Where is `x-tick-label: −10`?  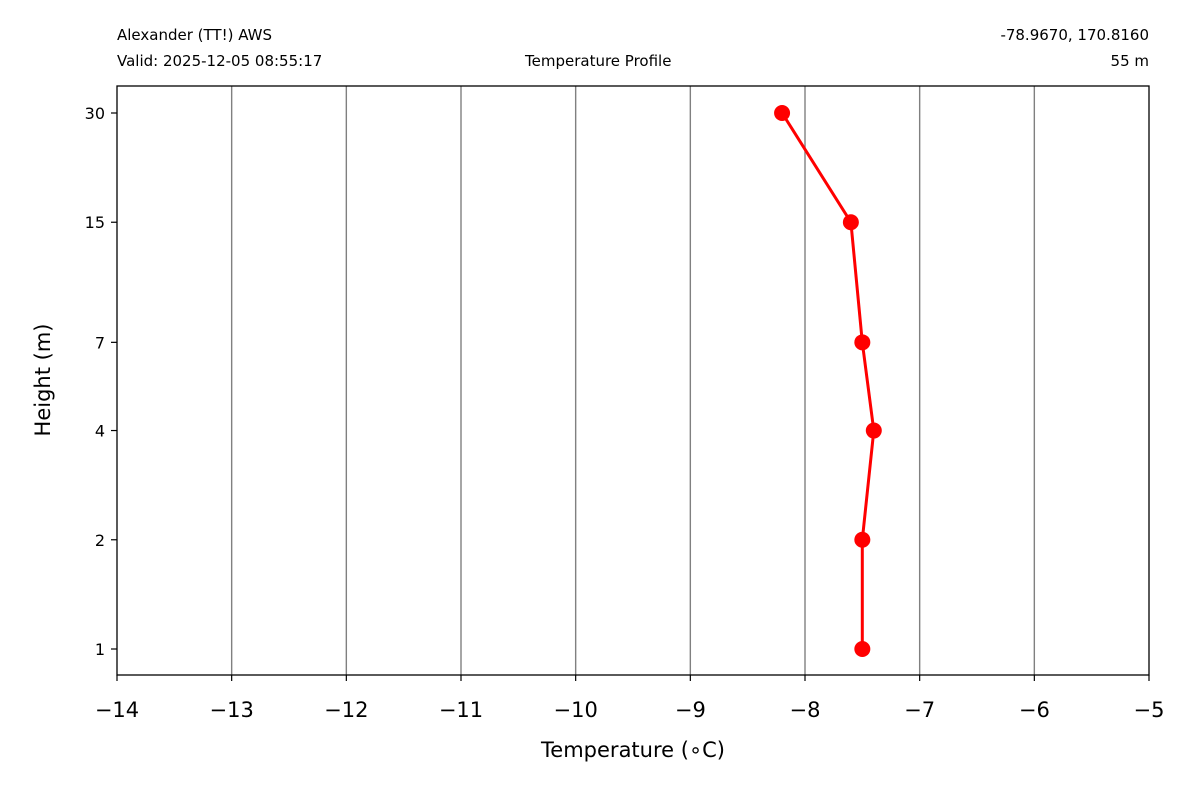 x-tick-label: −10 is located at coordinates (576, 710).